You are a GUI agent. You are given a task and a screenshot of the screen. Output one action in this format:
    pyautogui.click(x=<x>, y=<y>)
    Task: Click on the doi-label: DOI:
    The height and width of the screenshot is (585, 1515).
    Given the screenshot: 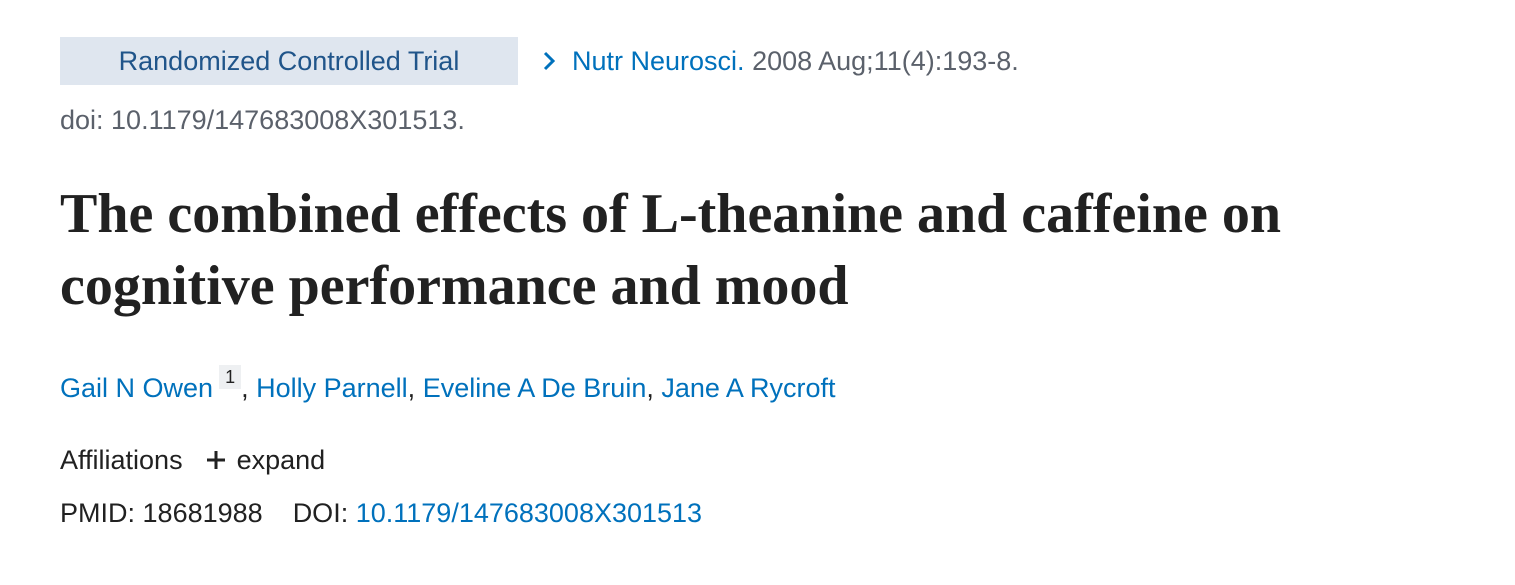 What is the action you would take?
    pyautogui.click(x=320, y=513)
    